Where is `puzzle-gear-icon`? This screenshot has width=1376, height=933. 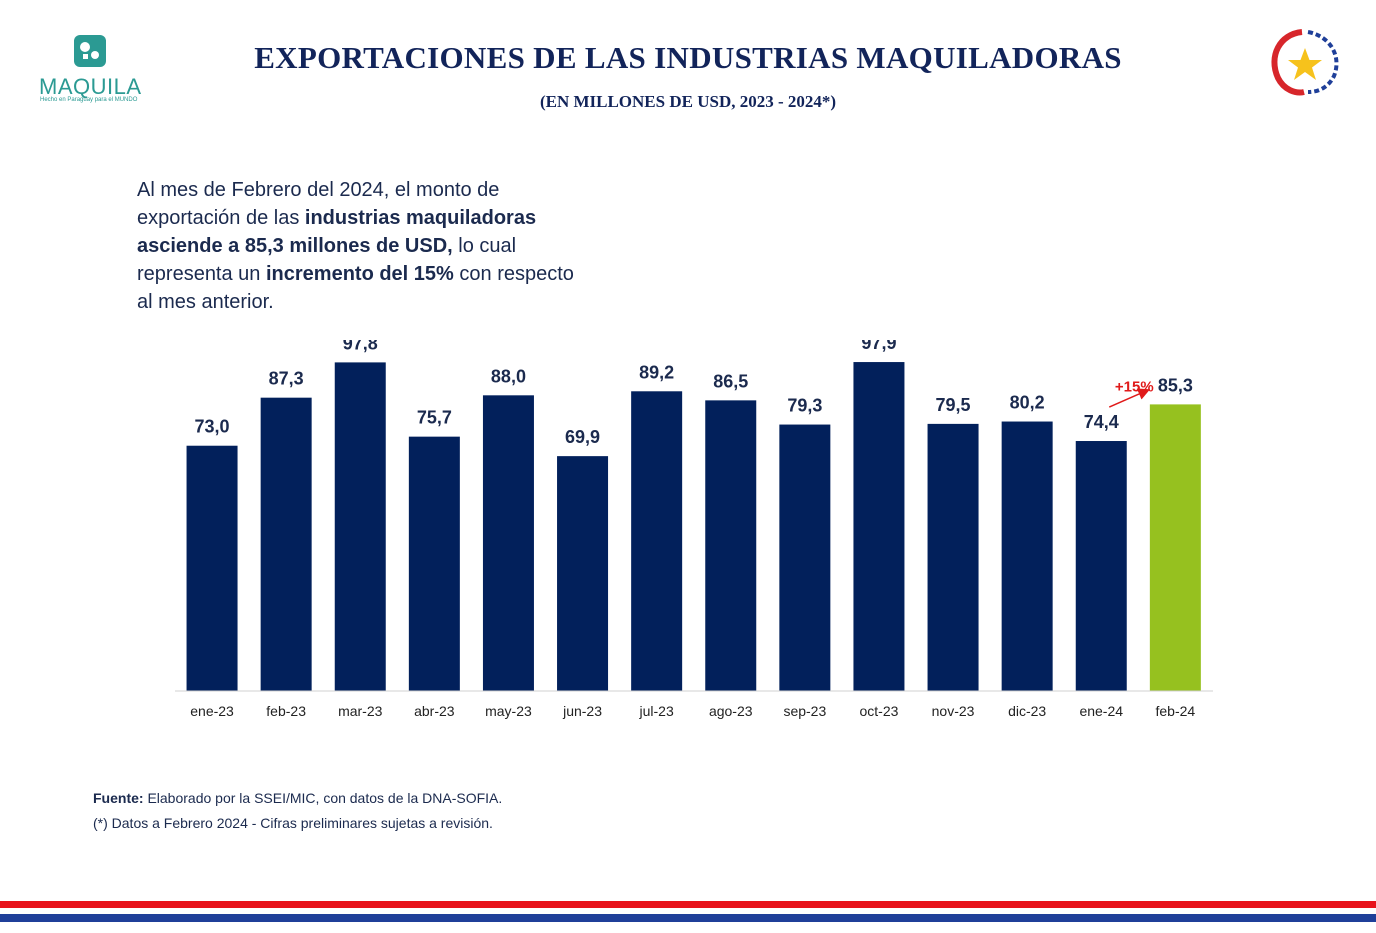
puzzle-gear-icon is located at coordinates (90, 51).